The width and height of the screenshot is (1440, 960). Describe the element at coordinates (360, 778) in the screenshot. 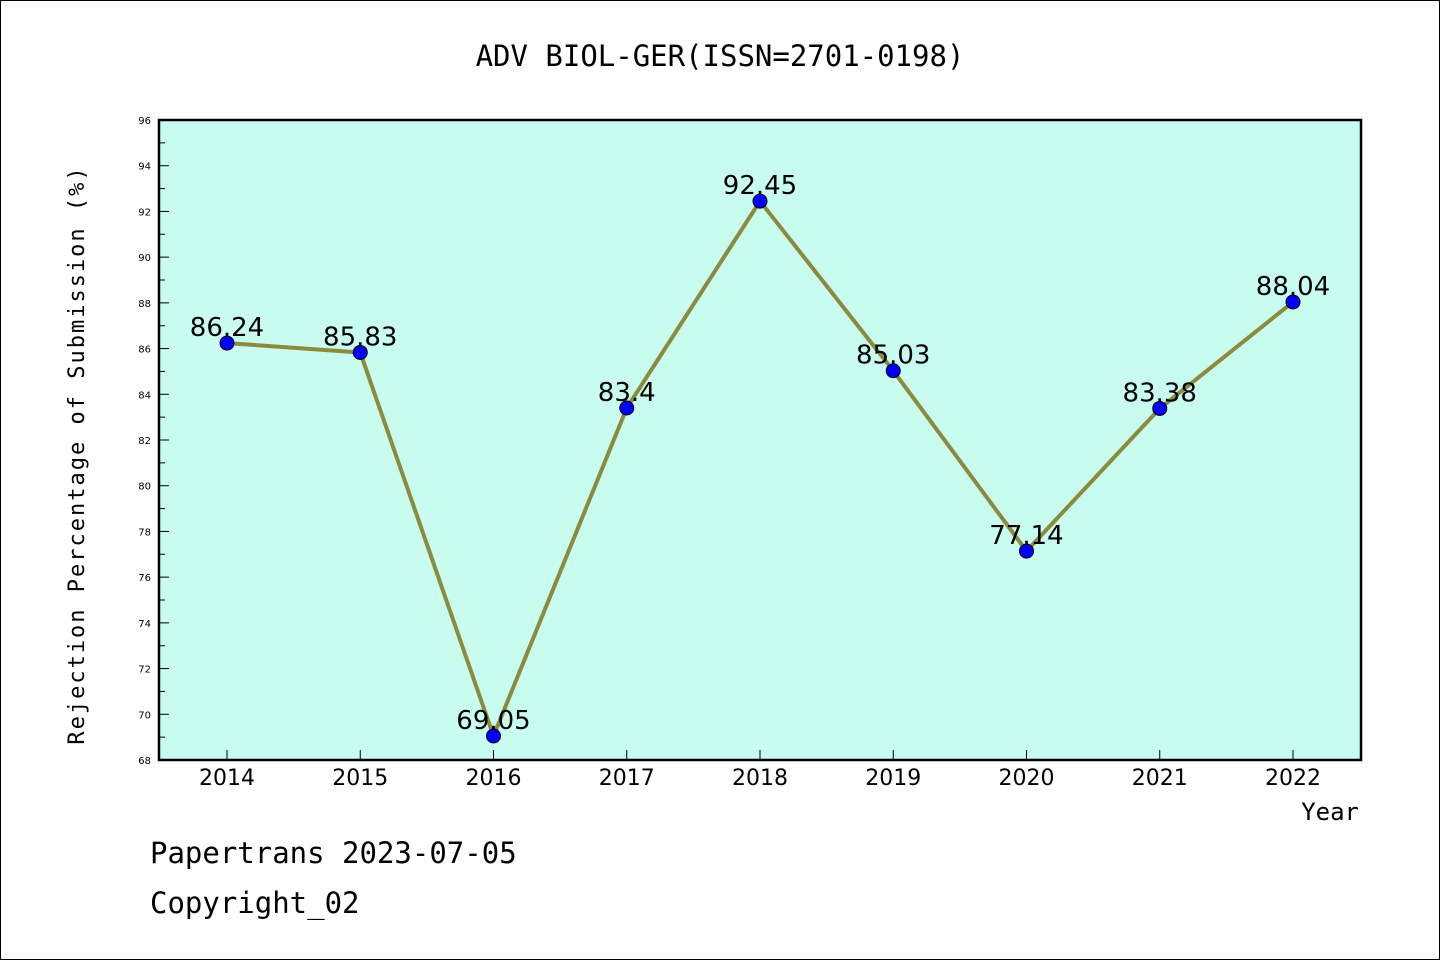

I see `x-tick-label: 2015` at that location.